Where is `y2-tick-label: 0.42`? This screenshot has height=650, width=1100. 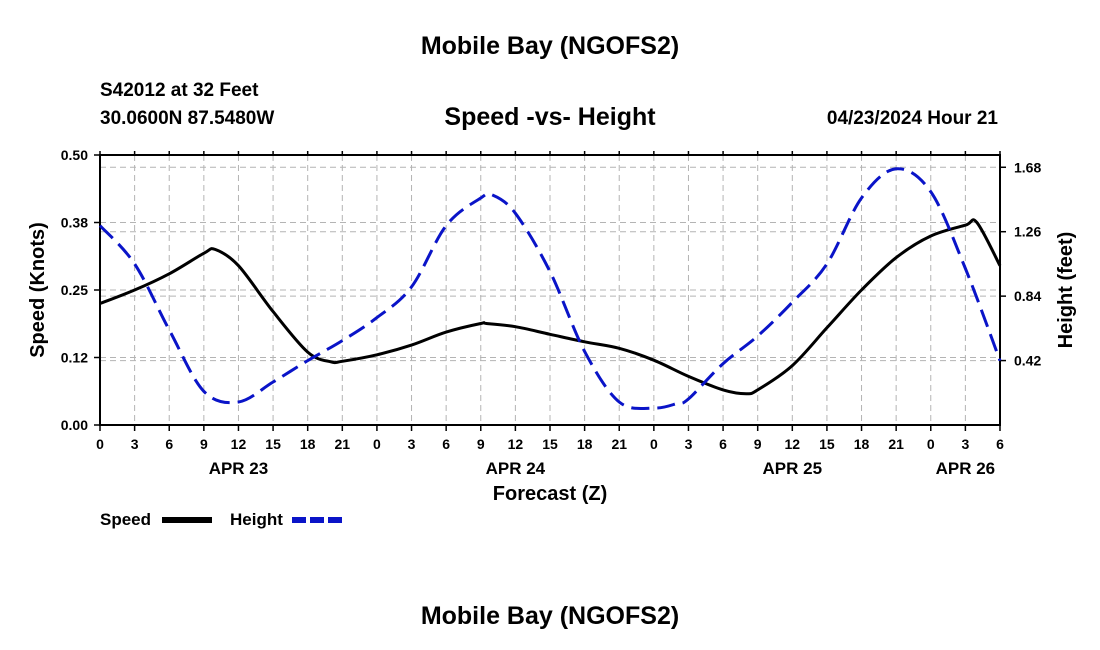 y2-tick-label: 0.42 is located at coordinates (1027, 361).